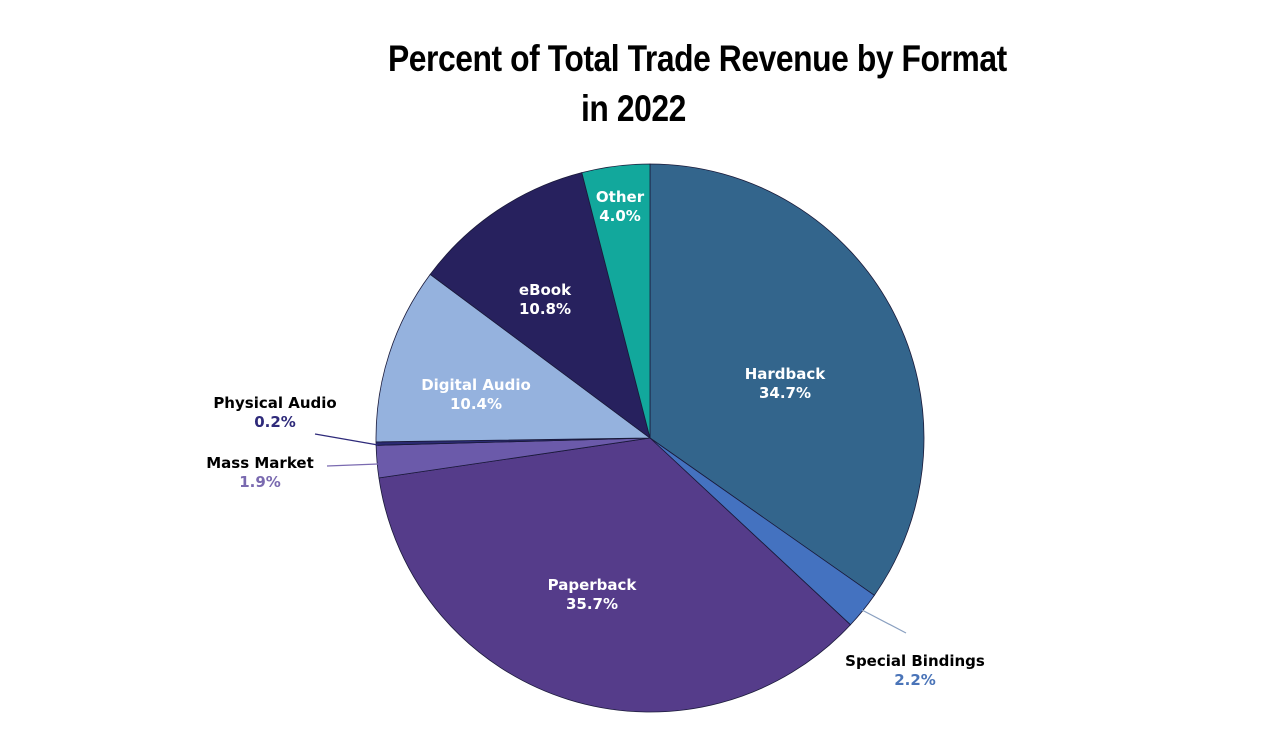 Image resolution: width=1280 pixels, height=733 pixels. What do you see at coordinates (620, 197) in the screenshot?
I see `label-other-name: Other` at bounding box center [620, 197].